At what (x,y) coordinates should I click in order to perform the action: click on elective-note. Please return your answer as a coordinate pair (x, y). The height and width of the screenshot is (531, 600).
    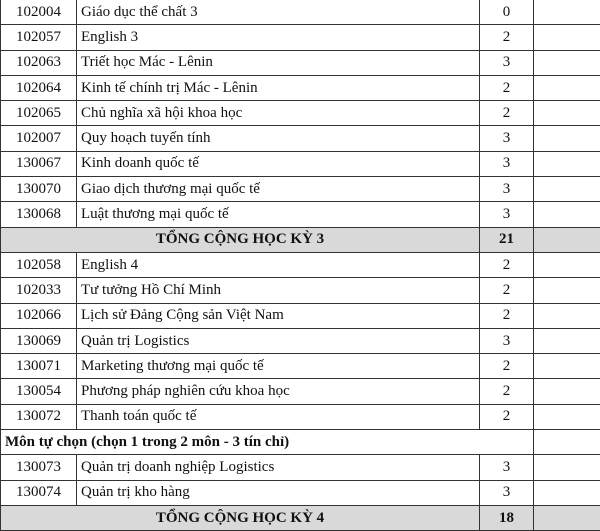
    Looking at the image, I should click on (566, 442).